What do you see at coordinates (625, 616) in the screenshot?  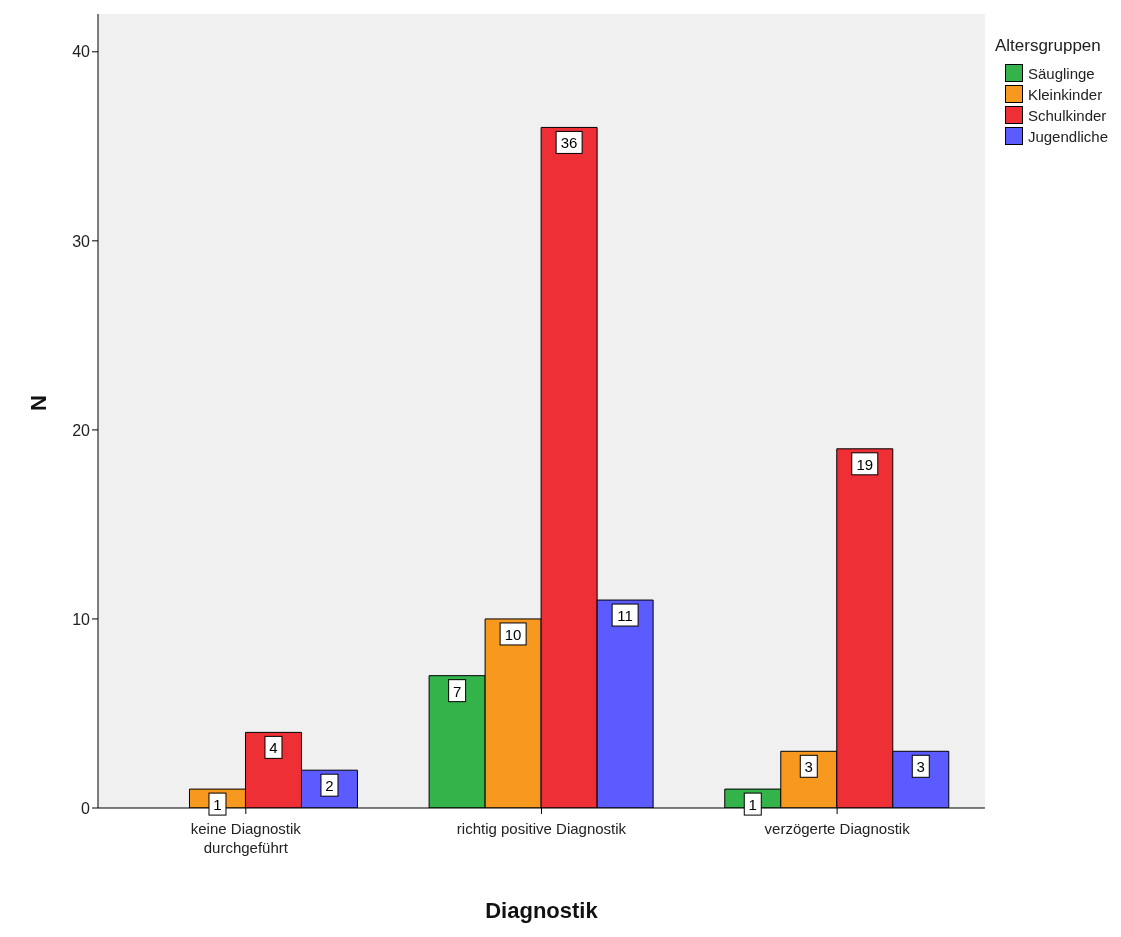 I see `data-label: 11` at bounding box center [625, 616].